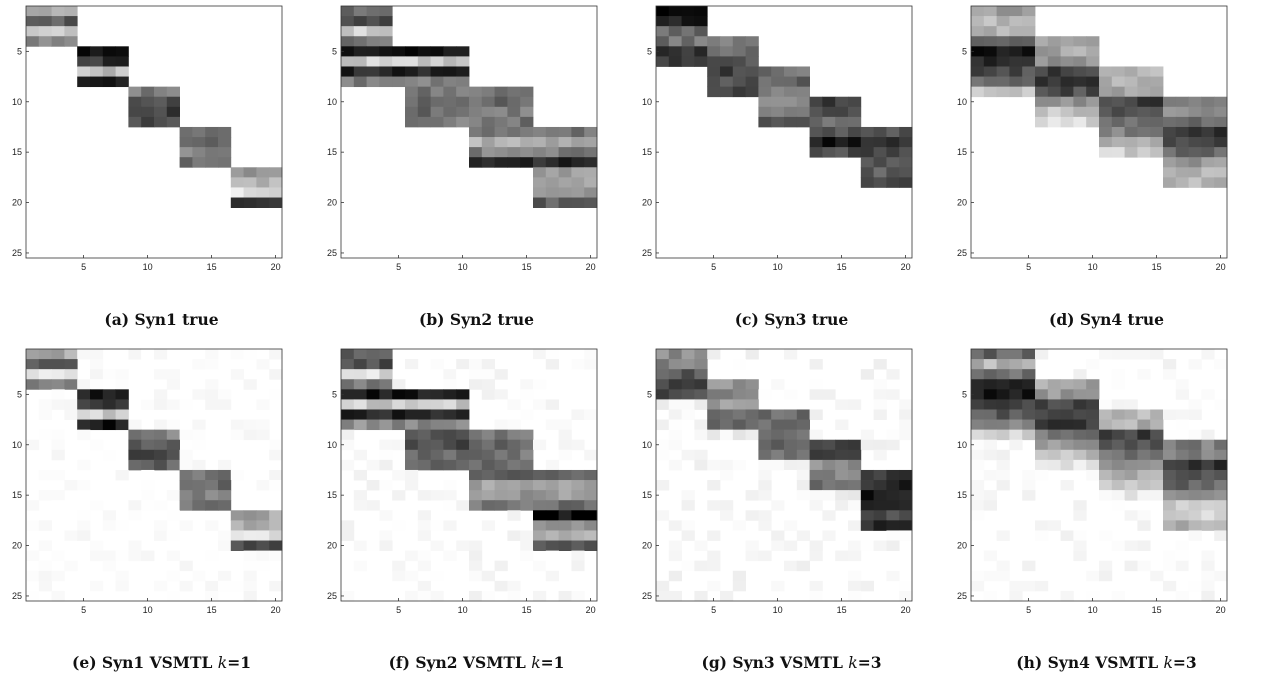  Describe the element at coordinates (83, 610) in the screenshot. I see `x-tick-label: 5` at that location.